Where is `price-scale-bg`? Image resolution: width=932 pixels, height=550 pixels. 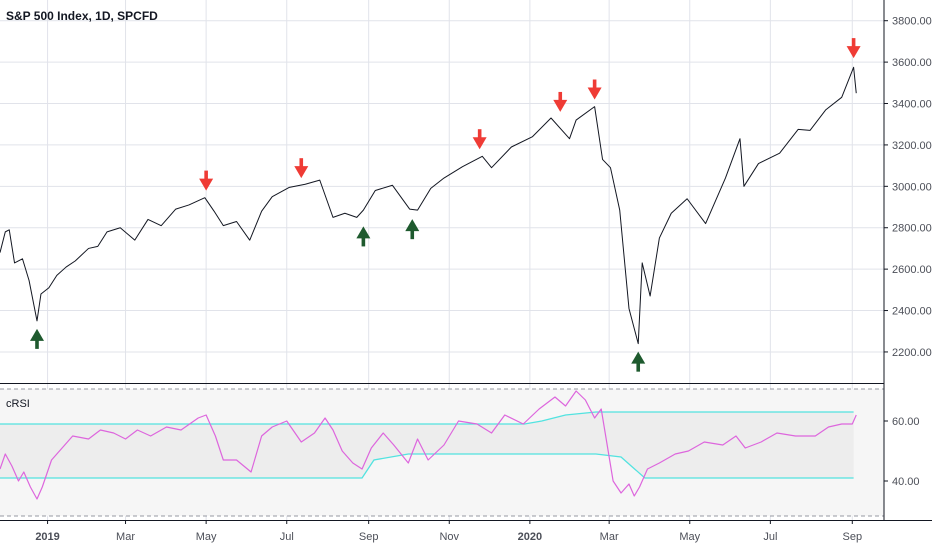
price-scale-bg is located at coordinates (908, 275).